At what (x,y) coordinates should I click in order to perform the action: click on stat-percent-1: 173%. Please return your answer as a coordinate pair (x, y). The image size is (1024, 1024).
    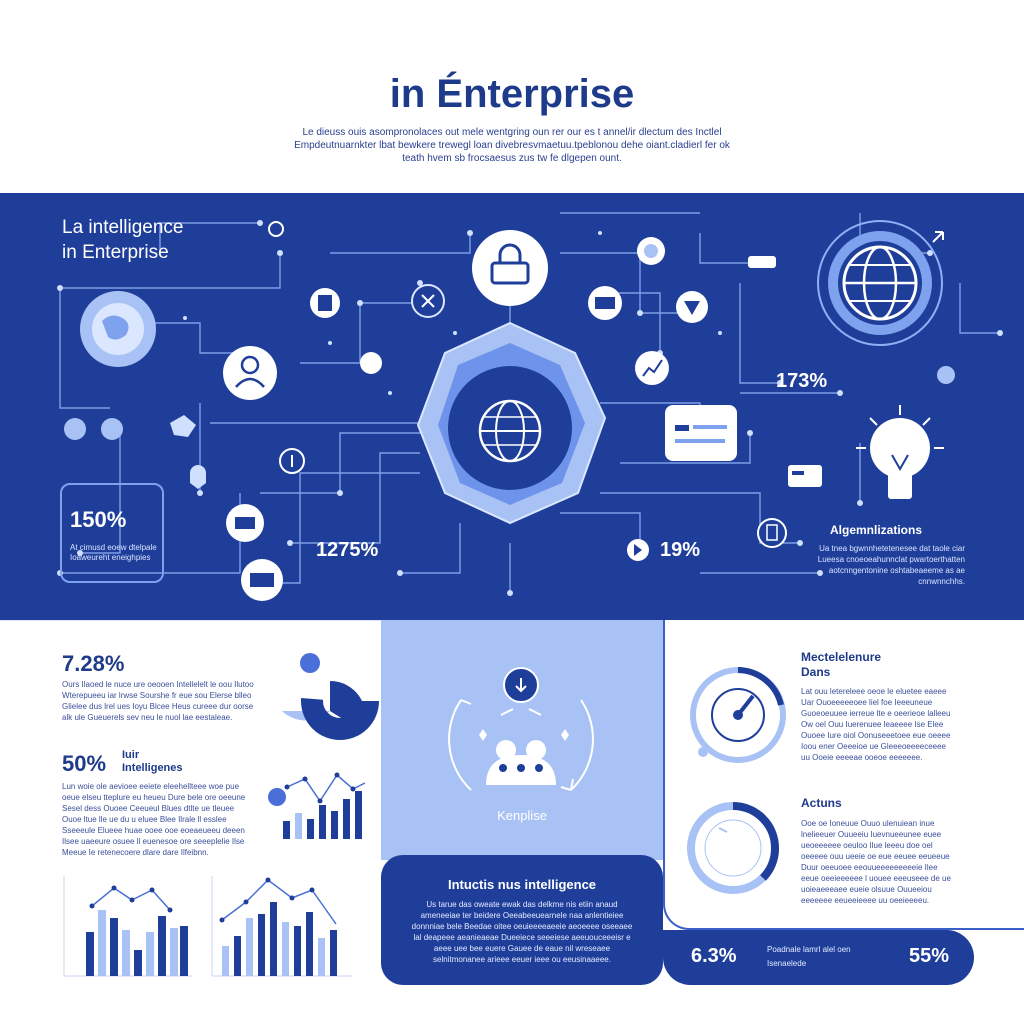
    Looking at the image, I should click on (802, 381).